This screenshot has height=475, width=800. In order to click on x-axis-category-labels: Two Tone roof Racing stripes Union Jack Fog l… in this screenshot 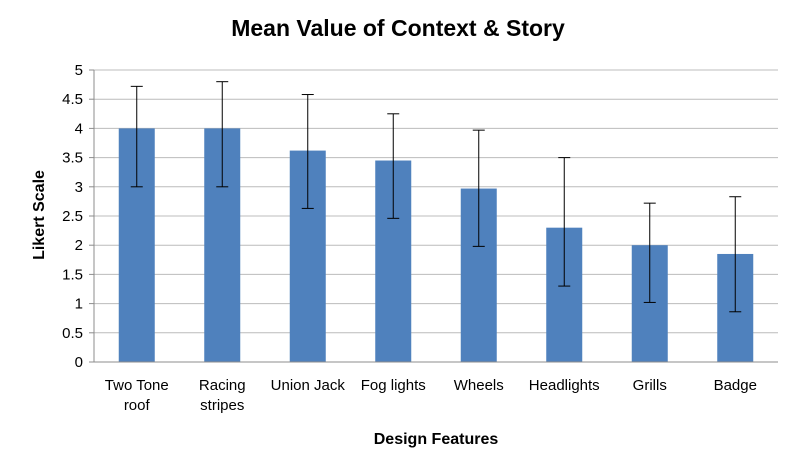, I will do `click(431, 395)`.